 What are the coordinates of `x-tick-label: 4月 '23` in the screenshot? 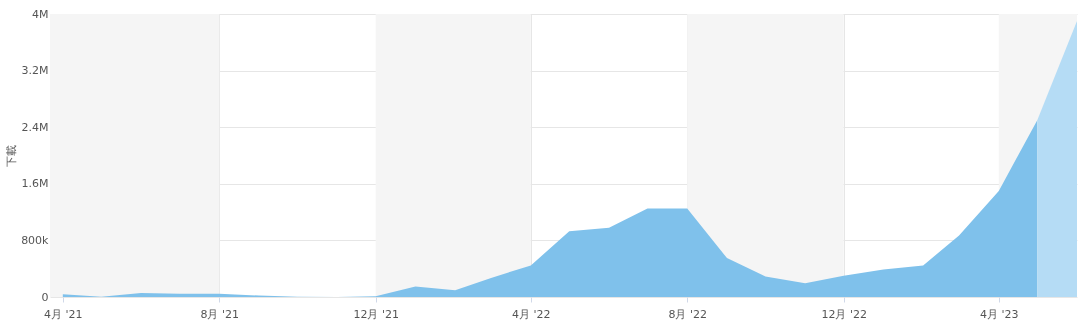 It's located at (999, 314).